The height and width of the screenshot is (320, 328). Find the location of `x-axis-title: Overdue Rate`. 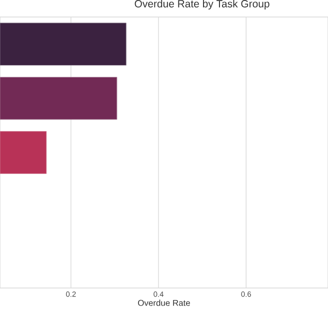

x-axis-title: Overdue Rate is located at coordinates (164, 303).